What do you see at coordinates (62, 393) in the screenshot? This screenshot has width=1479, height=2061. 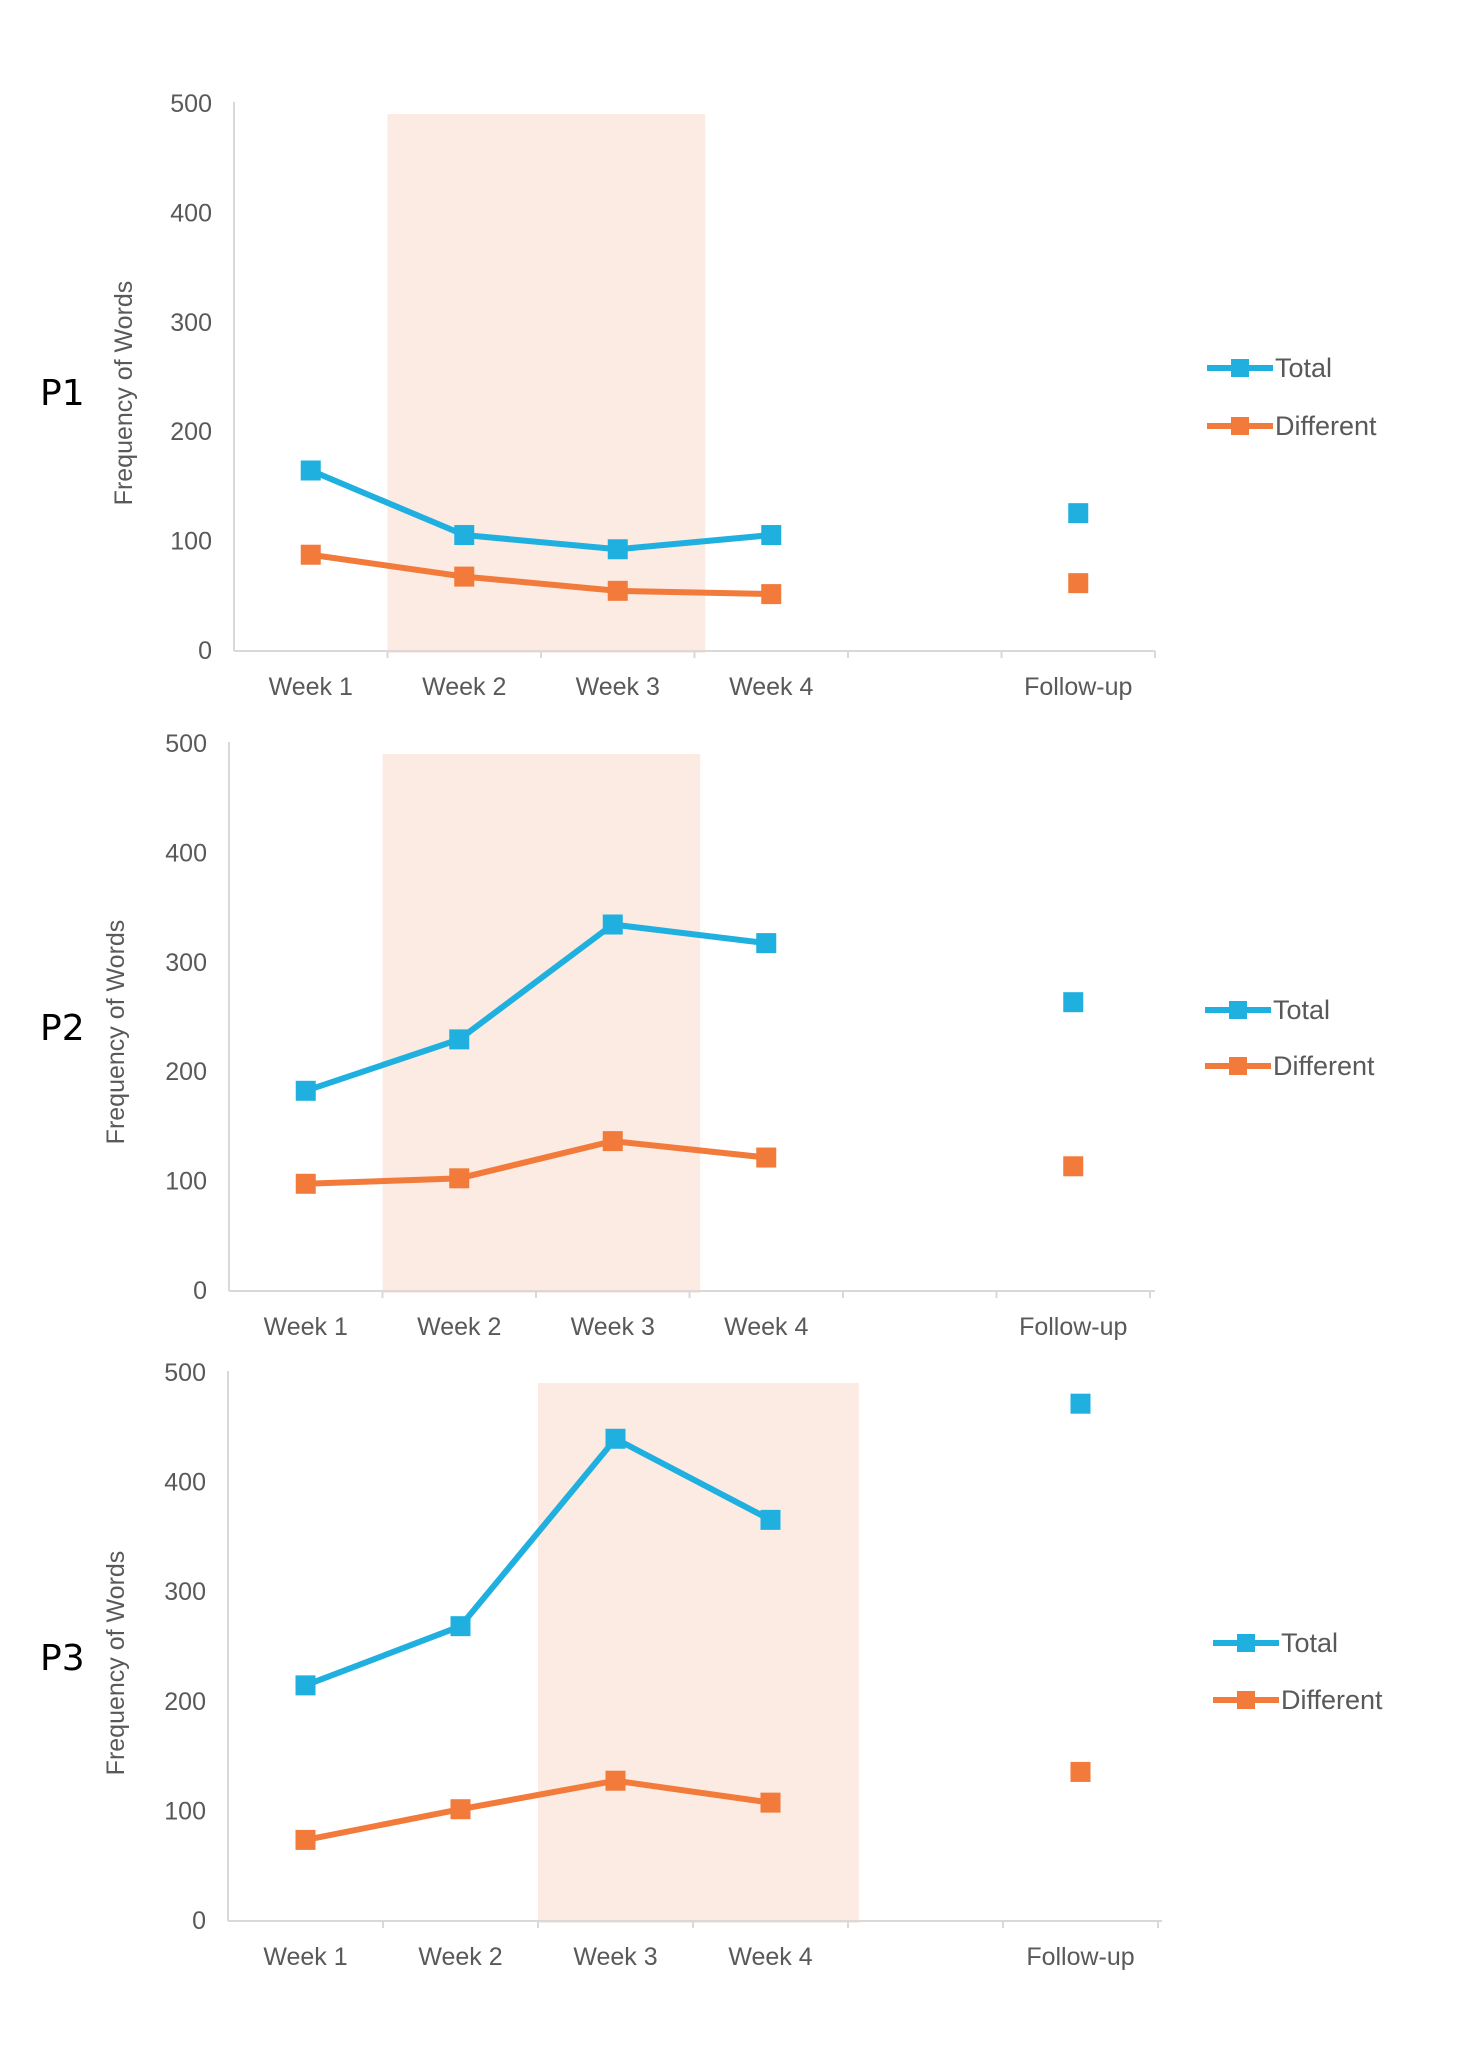 I see `panel-label: P1` at bounding box center [62, 393].